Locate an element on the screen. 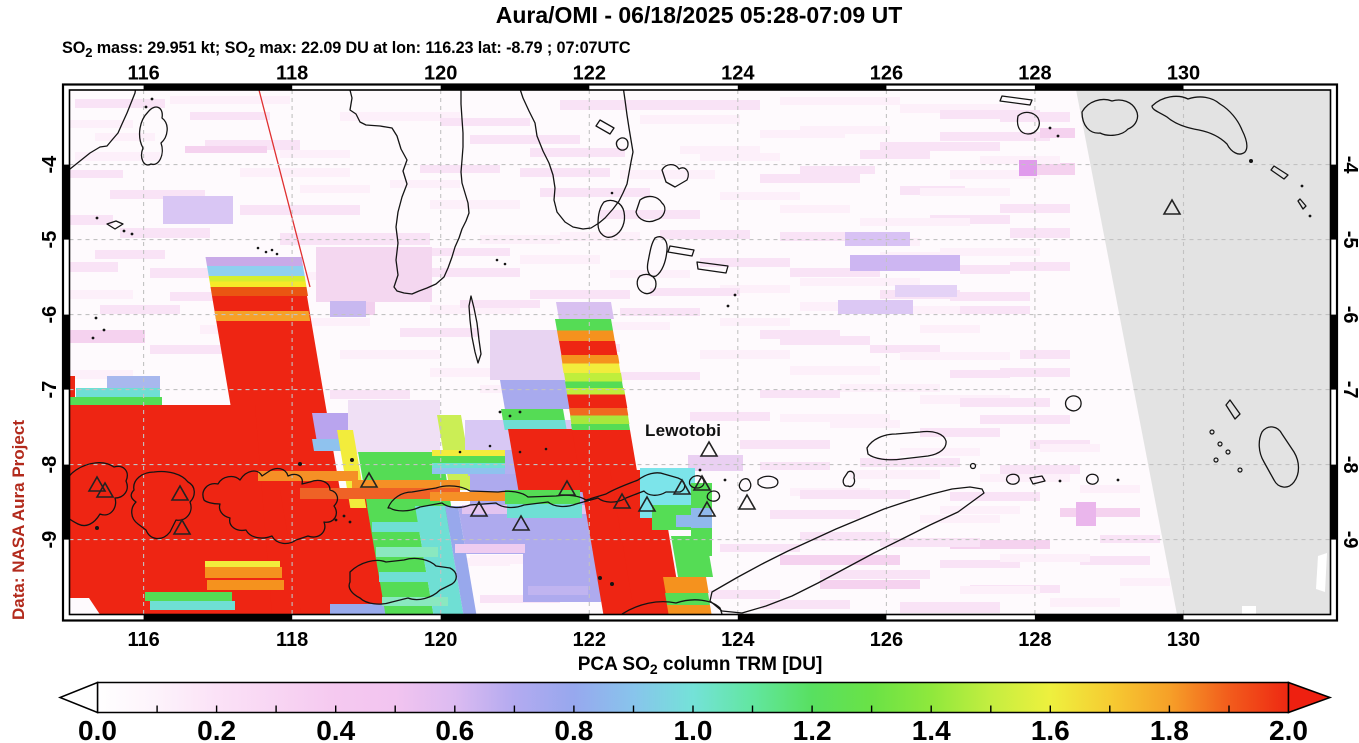 This screenshot has height=743, width=1359. svg-text: 0.0 is located at coordinates (97, 729).